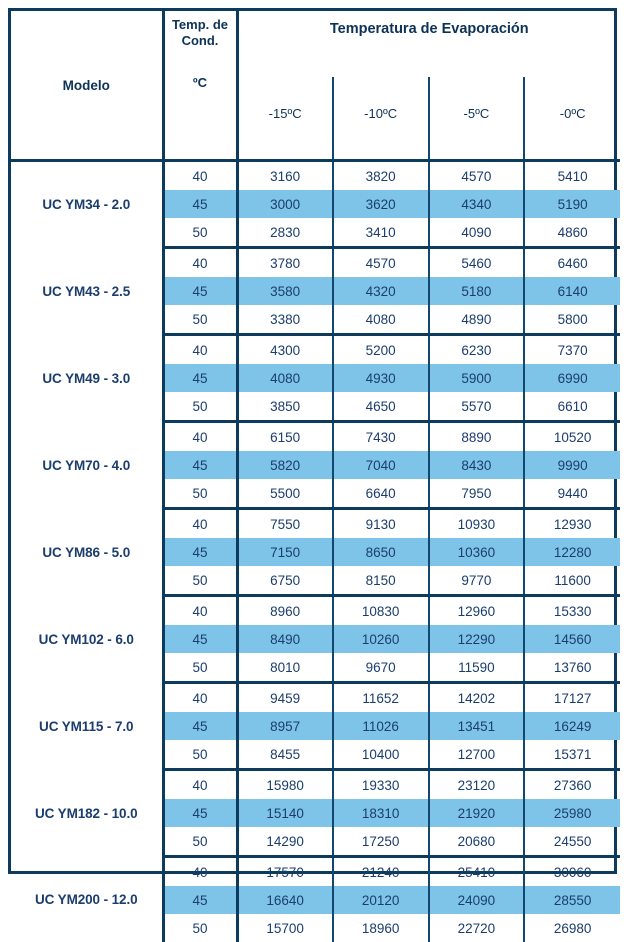 This screenshot has height=942, width=626. Describe the element at coordinates (87, 465) in the screenshot. I see `model-name-cell: UC YM70 - 4.0` at that location.